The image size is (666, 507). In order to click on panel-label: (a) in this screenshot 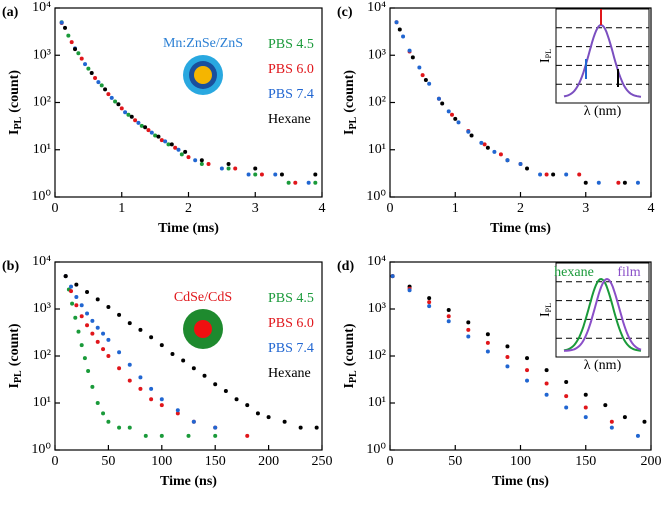, I will do `click(10, 12)`.